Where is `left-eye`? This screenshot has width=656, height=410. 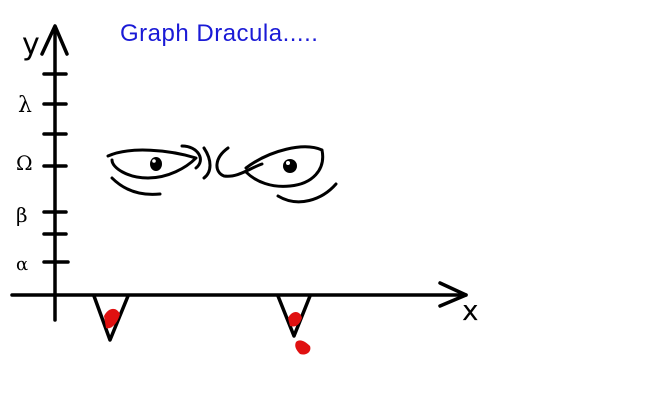
left-eye is located at coordinates (154, 170).